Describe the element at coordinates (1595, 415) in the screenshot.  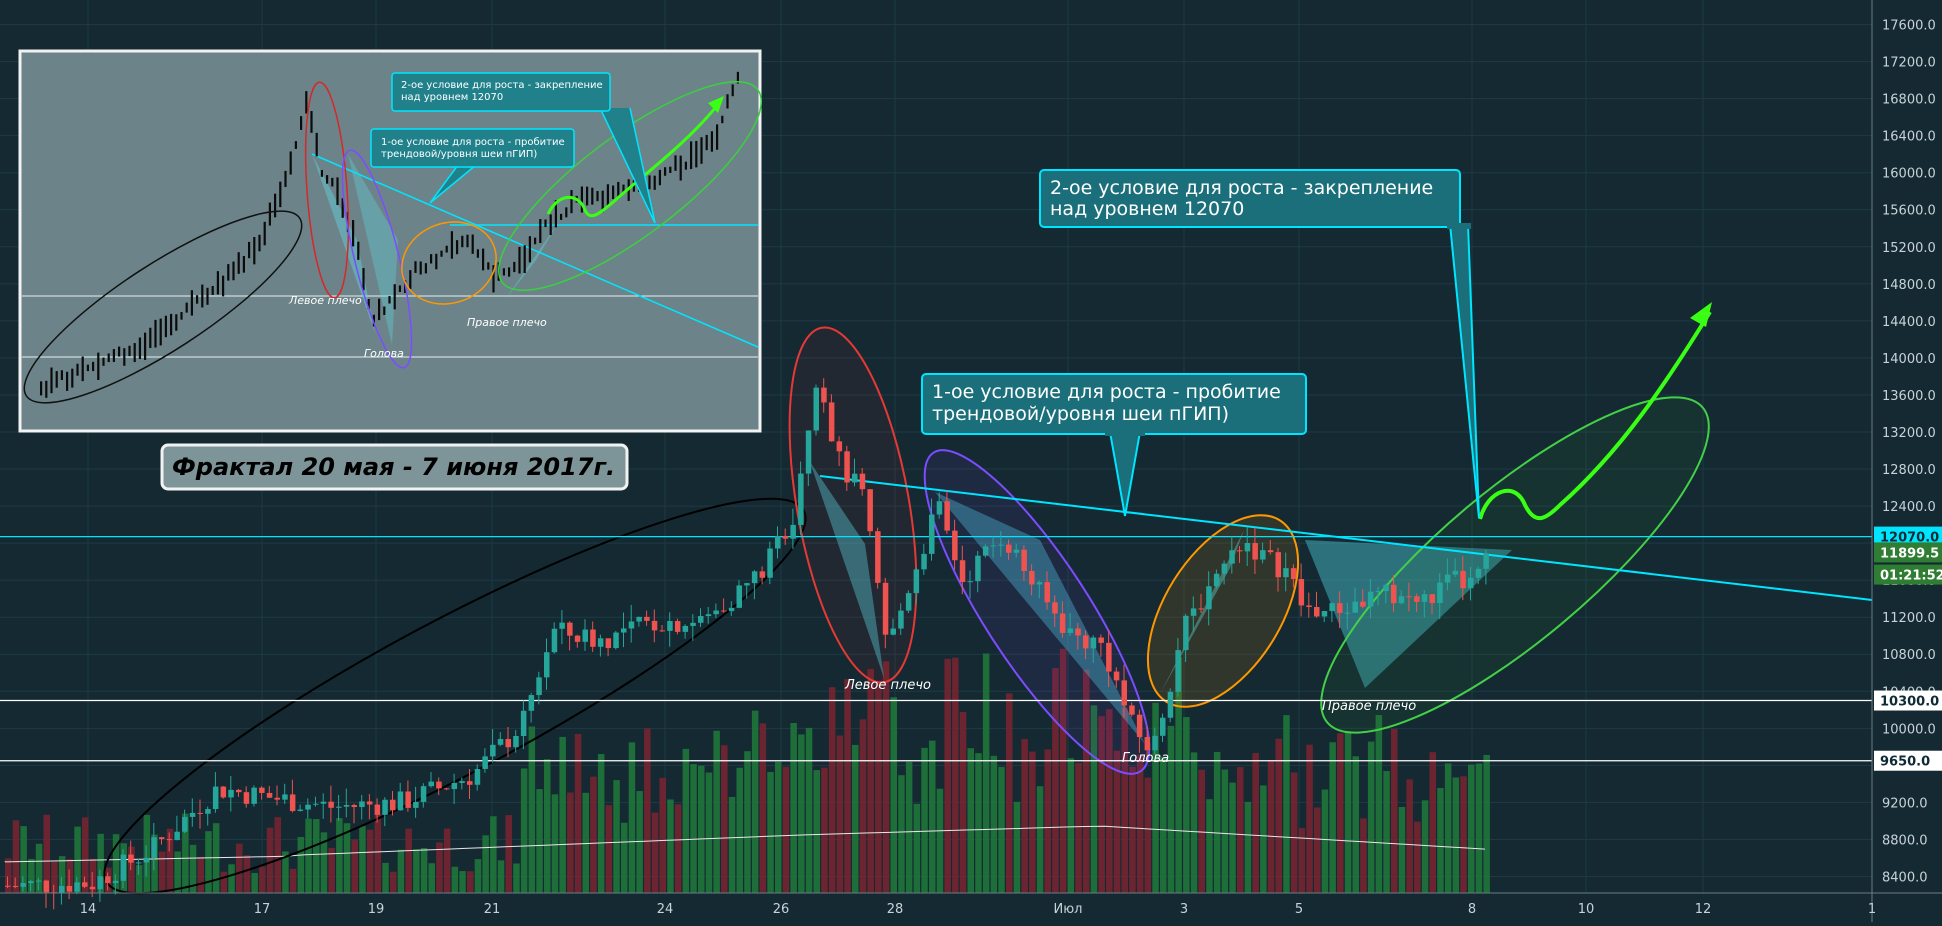
I see `forecast-path` at that location.